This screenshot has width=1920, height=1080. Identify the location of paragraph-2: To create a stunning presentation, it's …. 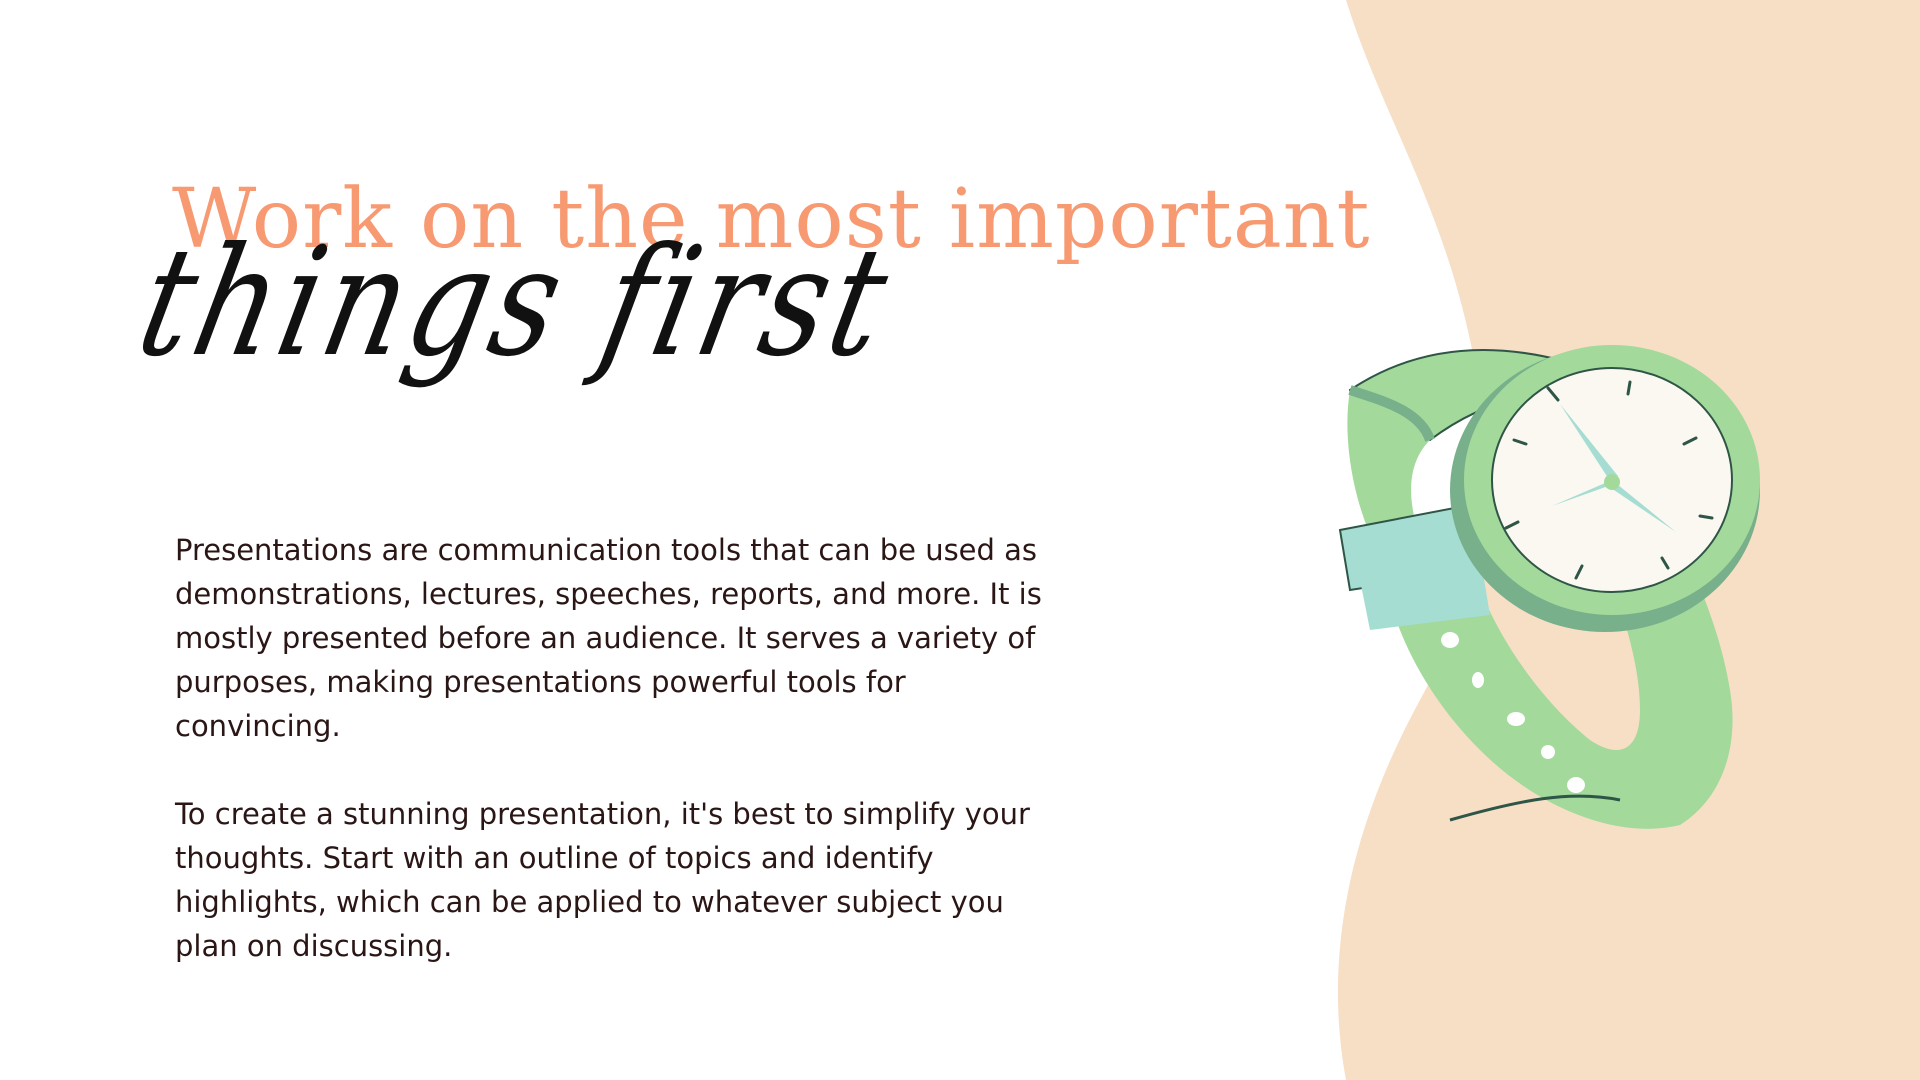
(602, 880).